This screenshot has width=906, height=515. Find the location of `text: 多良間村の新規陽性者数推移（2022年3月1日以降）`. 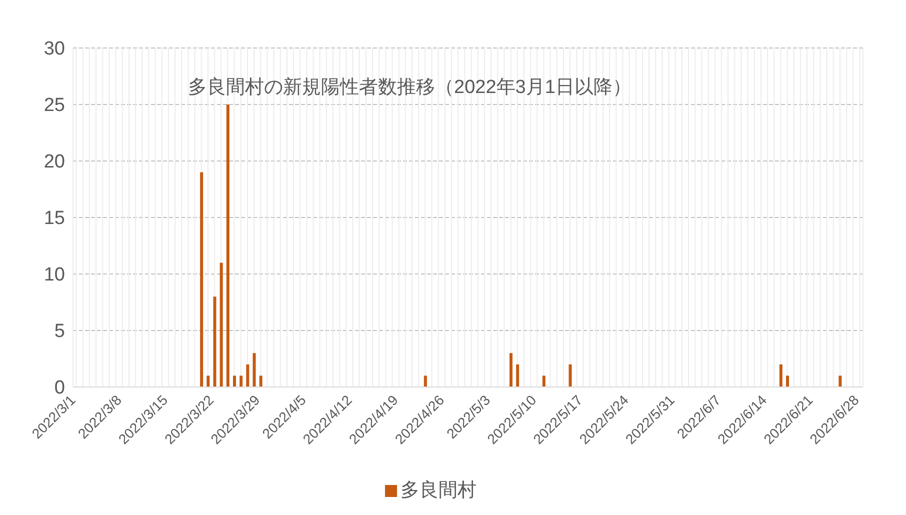

text: 多良間村の新規陽性者数推移（2022年3月1日以降） is located at coordinates (410, 88).